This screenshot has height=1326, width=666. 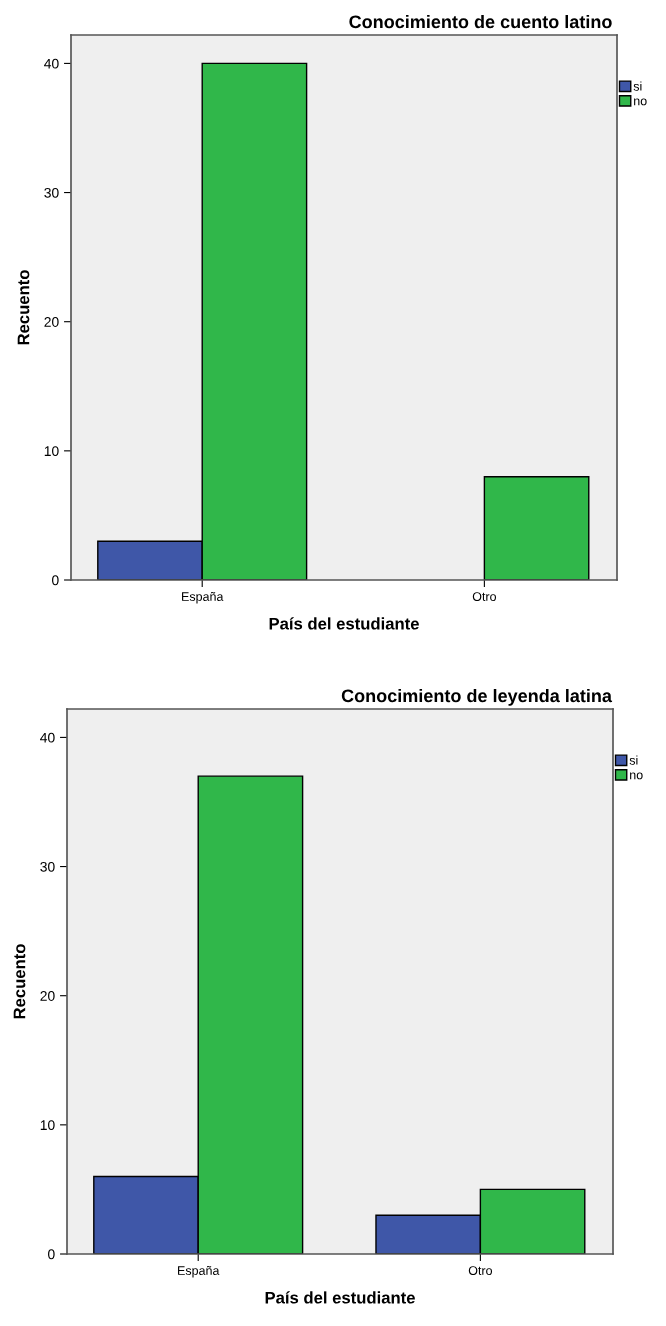 What do you see at coordinates (477, 697) in the screenshot?
I see `chart-title: Conocimiento de leyenda latina` at bounding box center [477, 697].